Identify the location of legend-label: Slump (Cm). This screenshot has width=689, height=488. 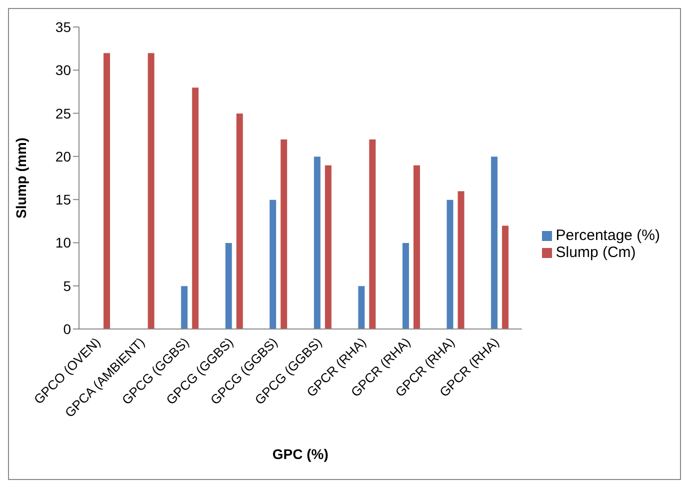
(596, 252).